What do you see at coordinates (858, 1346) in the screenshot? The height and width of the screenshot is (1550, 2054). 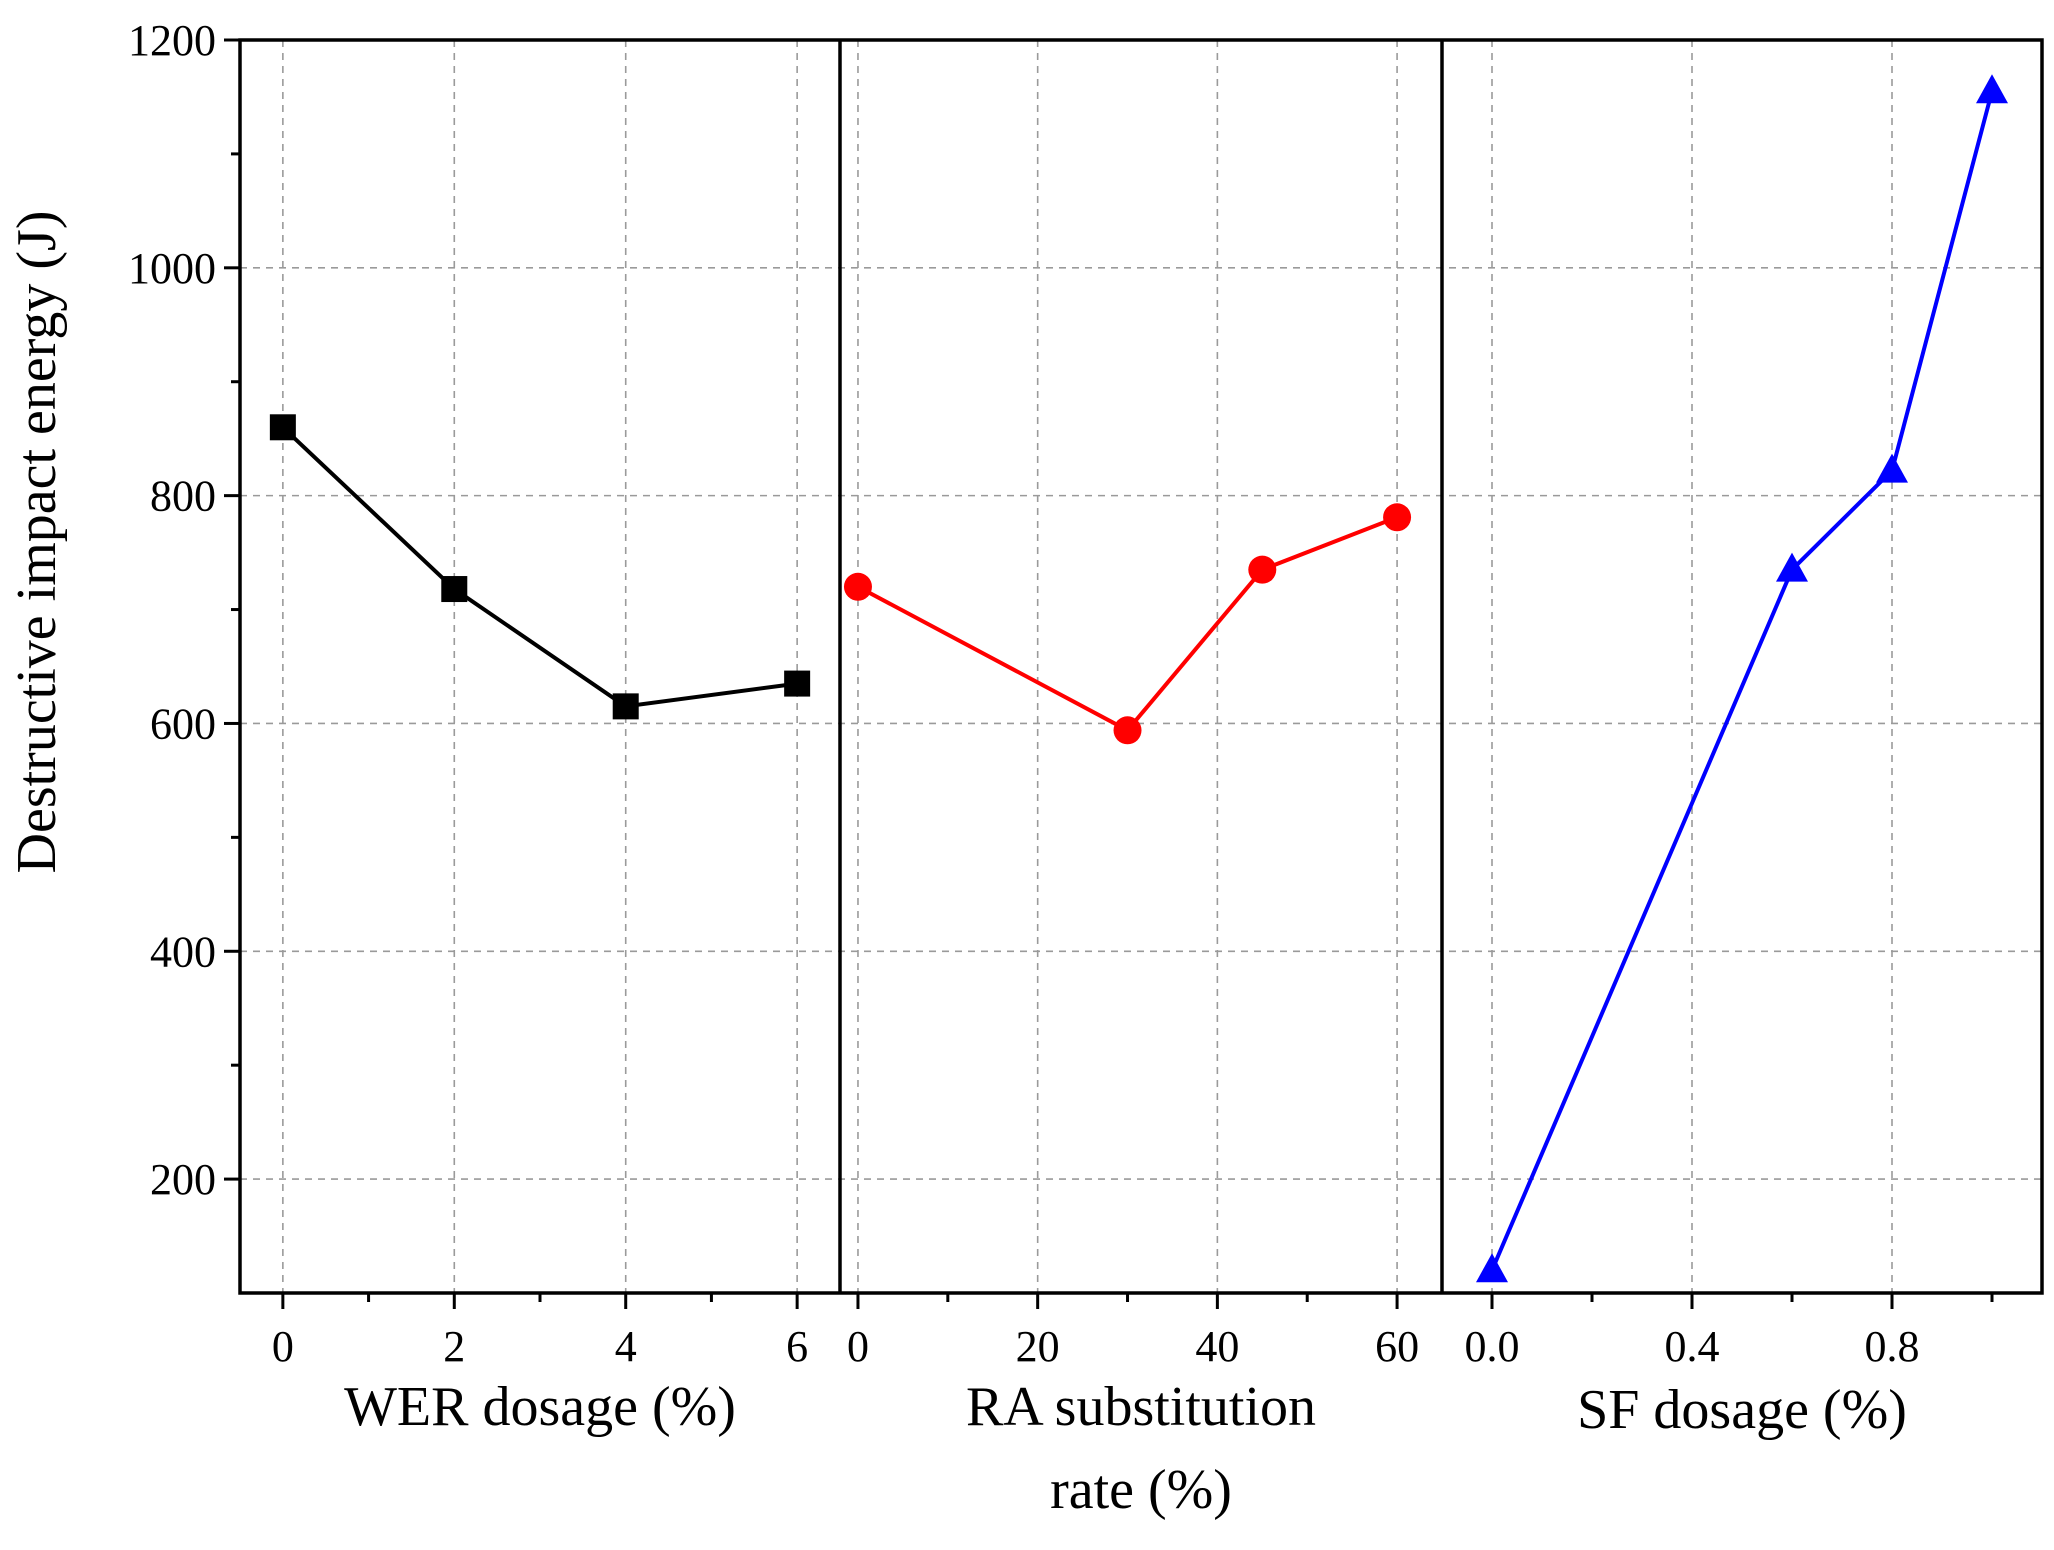 I see `x-tick-label-ra: 0` at bounding box center [858, 1346].